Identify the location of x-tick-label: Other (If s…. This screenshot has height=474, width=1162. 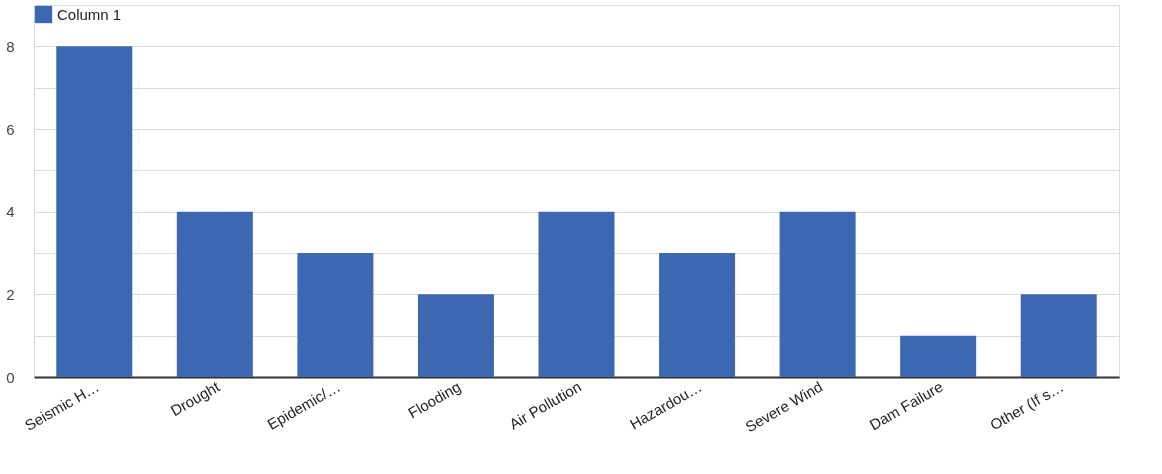
(1026, 405).